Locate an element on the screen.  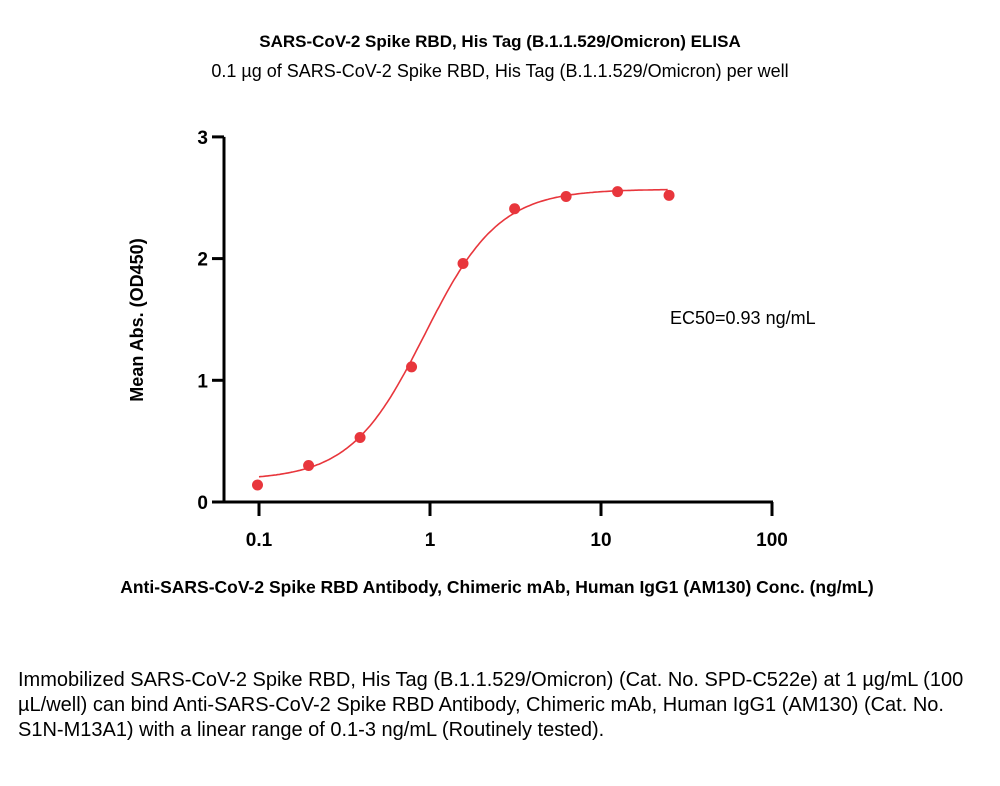
y-tick-label: 2 is located at coordinates (202, 260).